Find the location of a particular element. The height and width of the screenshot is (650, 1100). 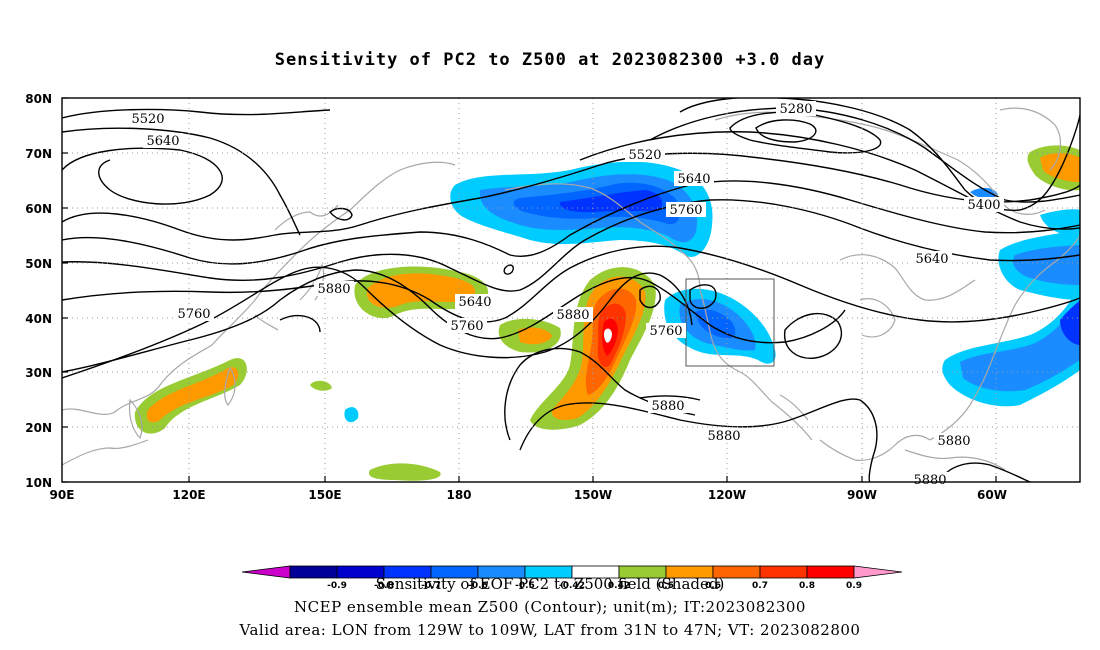

colorbar-label: -0.6 is located at coordinates (478, 586).